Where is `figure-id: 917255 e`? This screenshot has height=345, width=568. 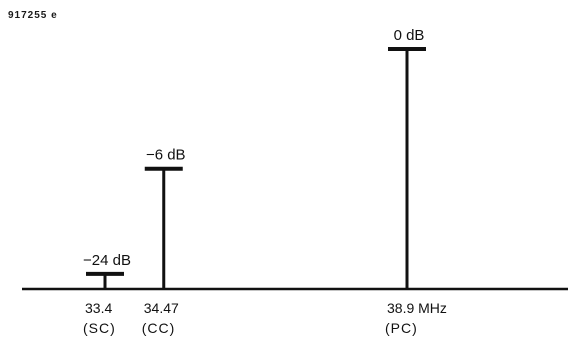 figure-id: 917255 e is located at coordinates (33, 15).